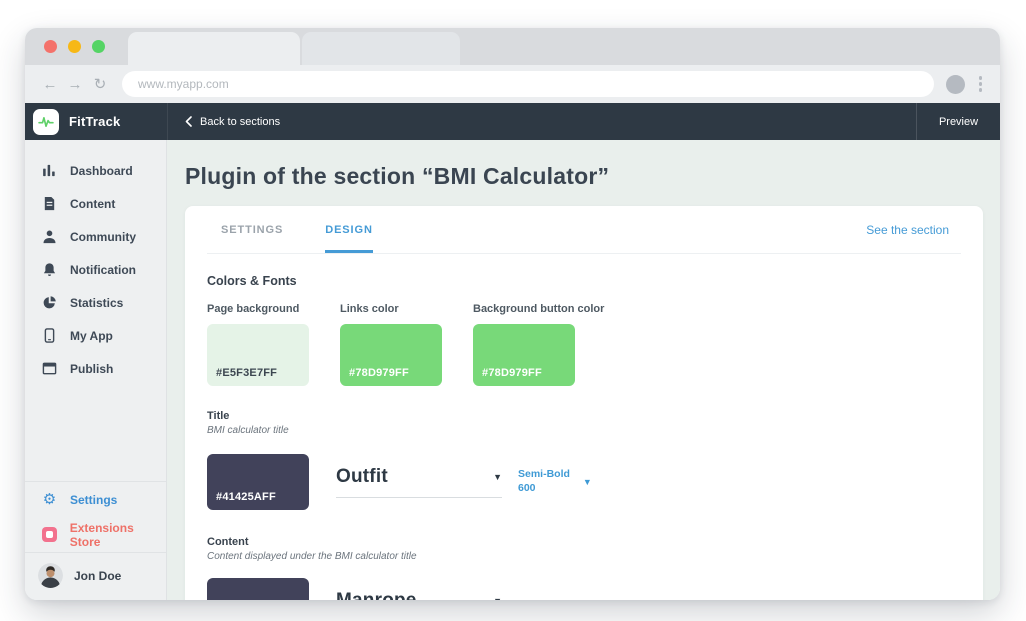  I want to click on color-field-label: Background button color, so click(539, 309).